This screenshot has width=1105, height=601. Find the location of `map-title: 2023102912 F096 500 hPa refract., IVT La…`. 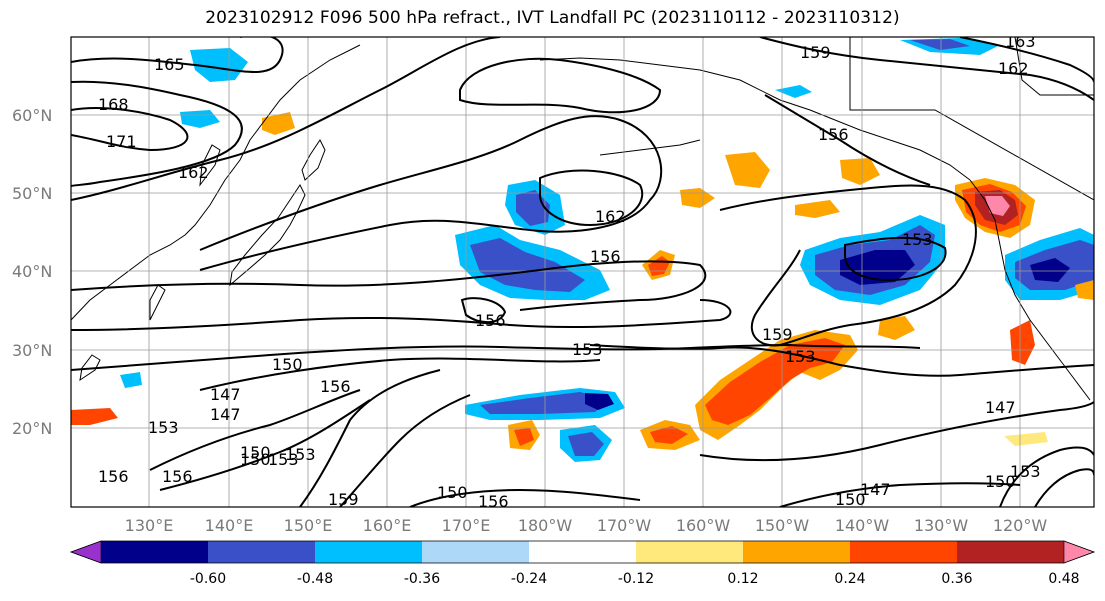

map-title: 2023102912 F096 500 hPa refract., IVT La… is located at coordinates (552, 18).